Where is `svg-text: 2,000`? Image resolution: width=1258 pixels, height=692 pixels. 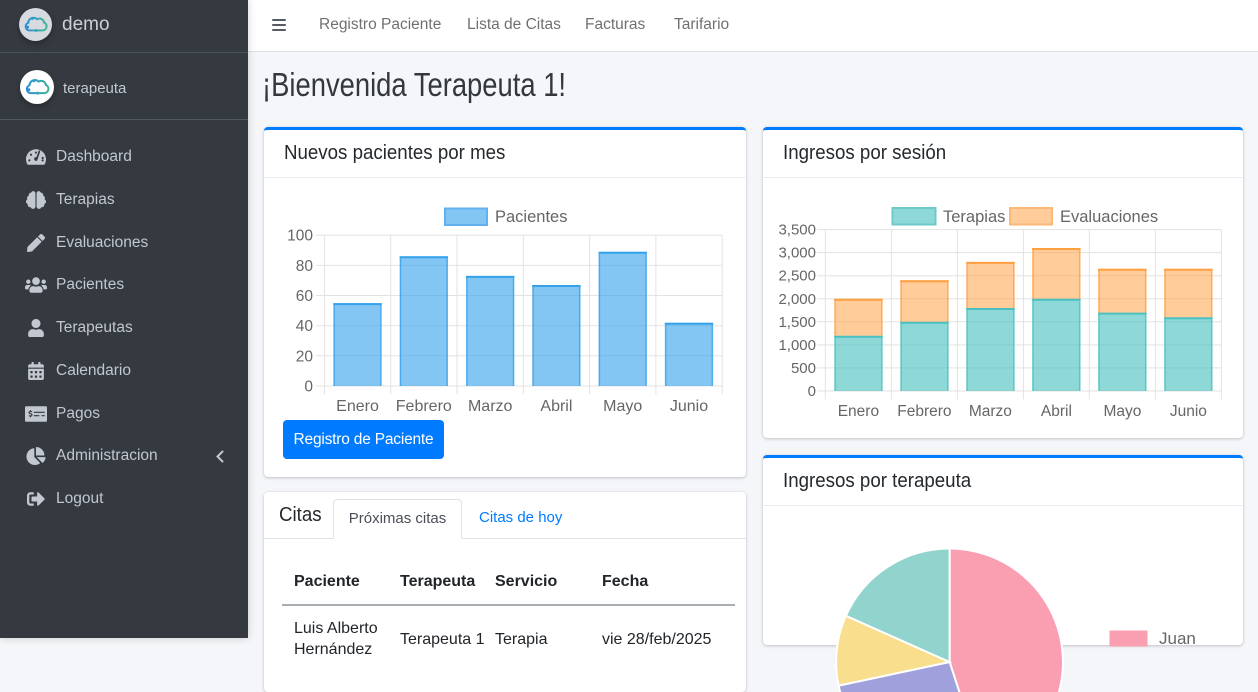
svg-text: 2,000 is located at coordinates (797, 299).